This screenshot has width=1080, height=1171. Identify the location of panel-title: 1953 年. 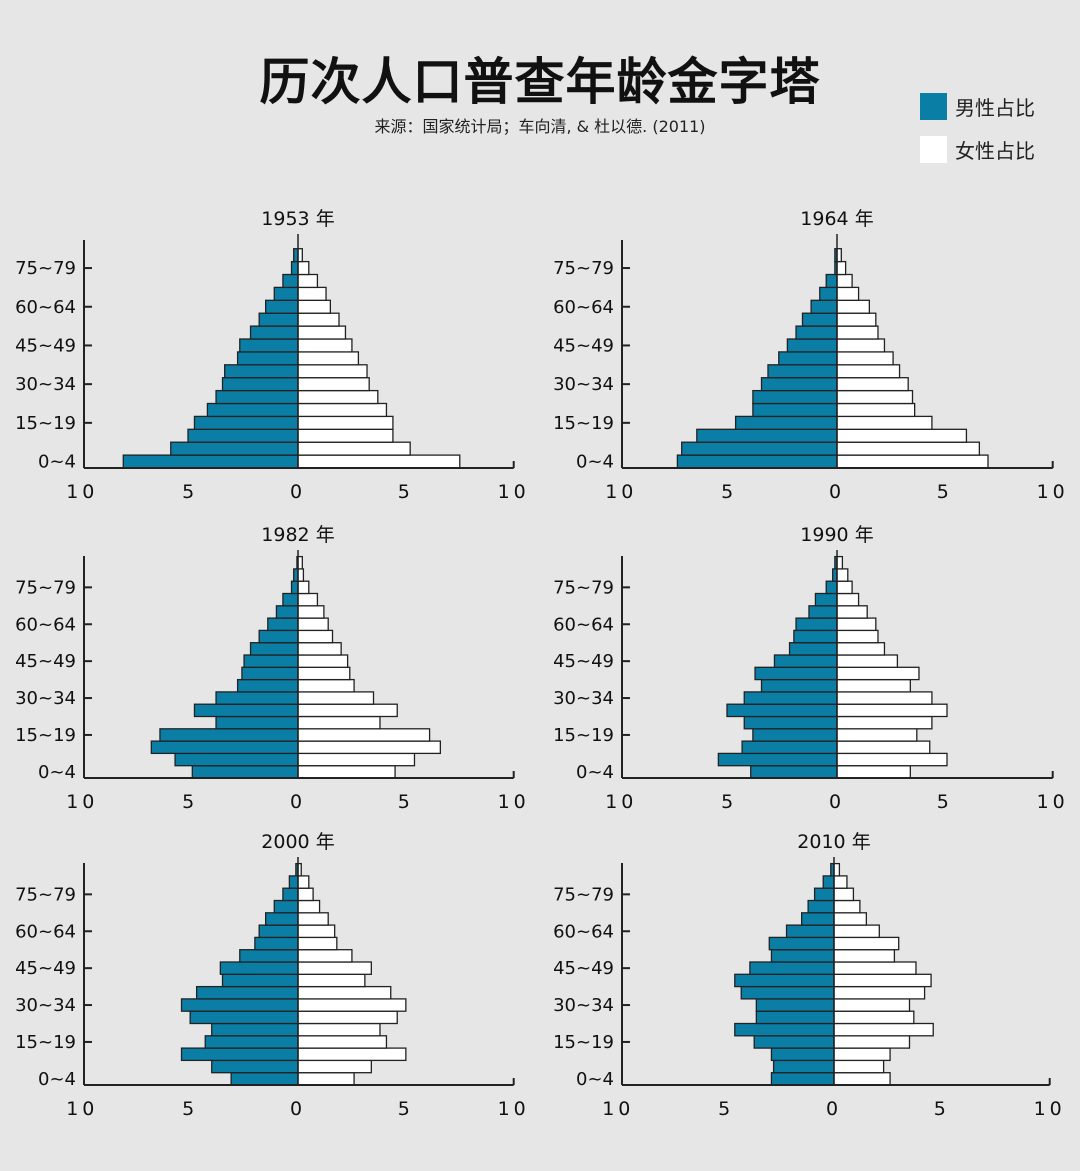
(297, 219).